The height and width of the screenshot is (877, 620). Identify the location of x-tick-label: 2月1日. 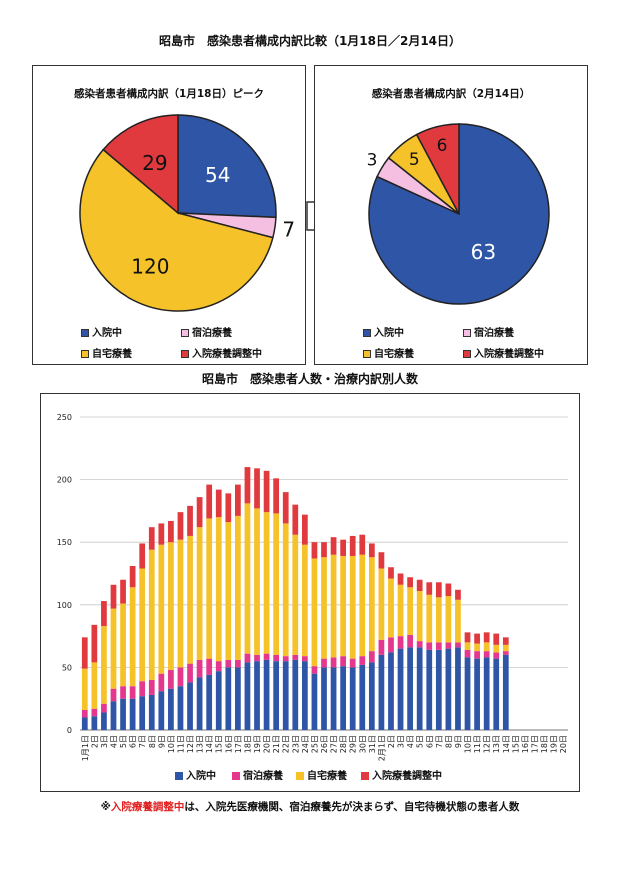
(381, 748).